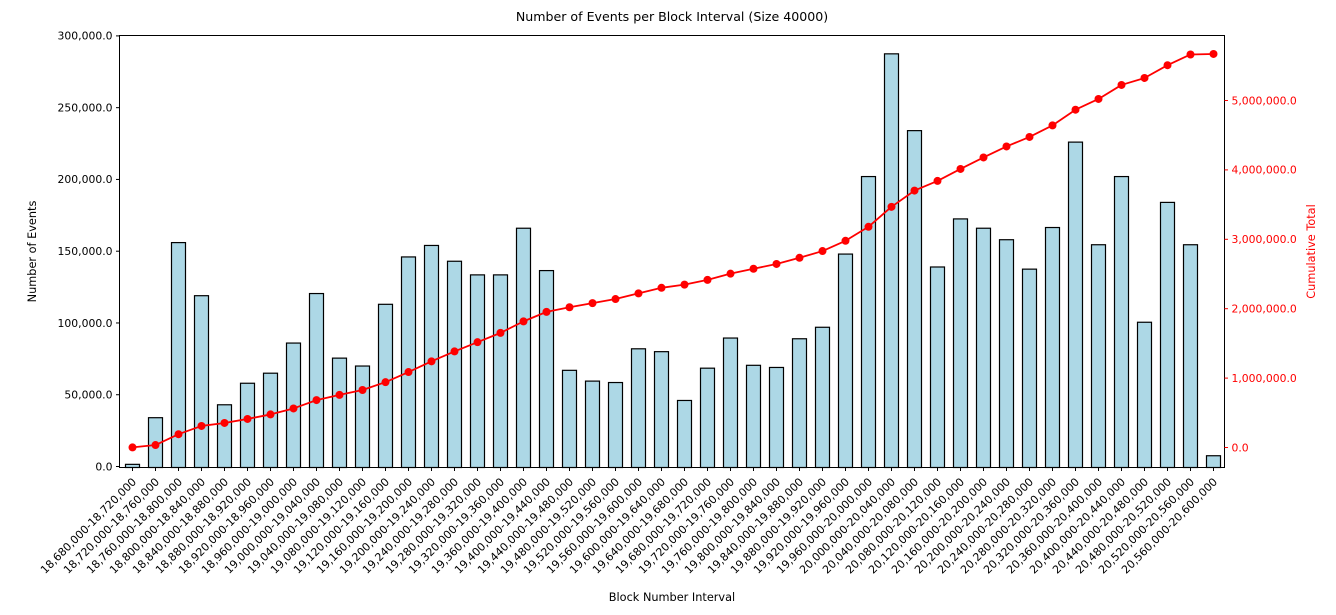 This screenshot has height=615, width=1336. What do you see at coordinates (32, 252) in the screenshot?
I see `y-axis-left-label: Number of Events` at bounding box center [32, 252].